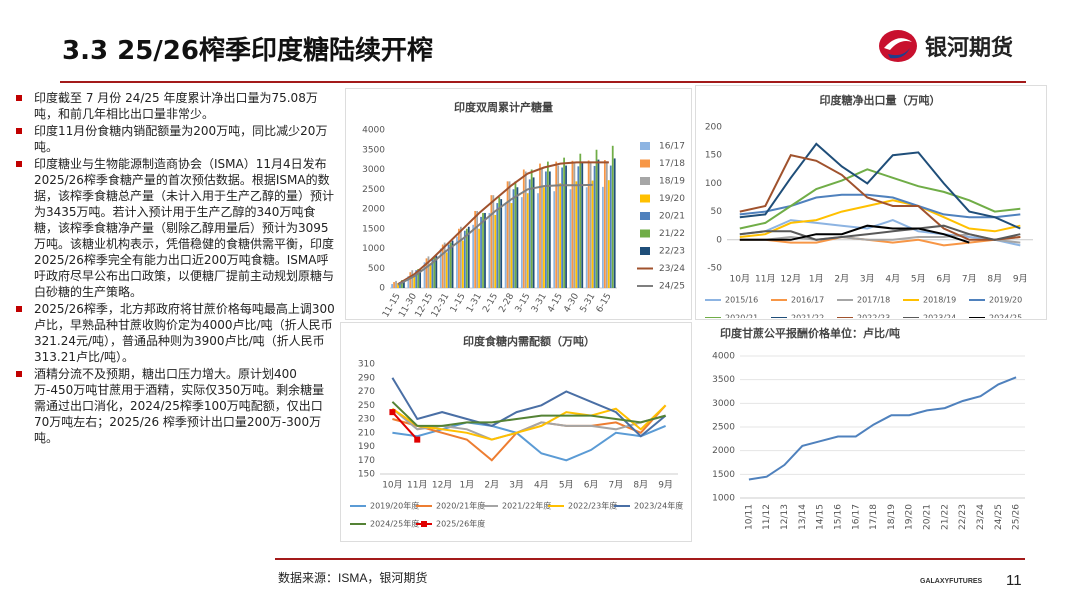 The width and height of the screenshot is (1080, 608). I want to click on legend-label: 2017/18, so click(873, 300).